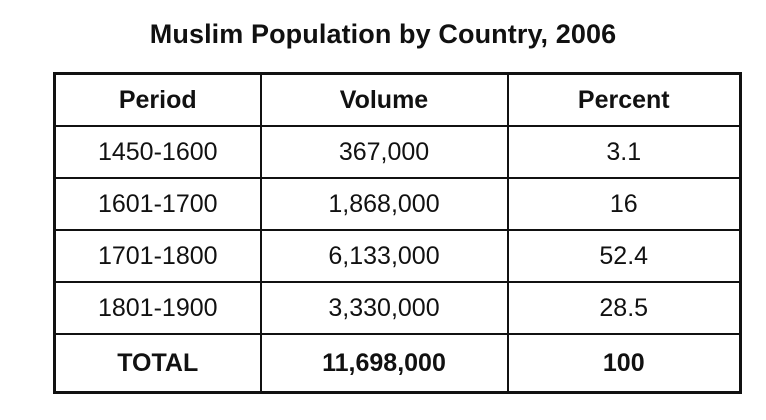 The image size is (766, 420). Describe the element at coordinates (383, 34) in the screenshot. I see `table-title: Muslim Population by Country, 2006` at that location.